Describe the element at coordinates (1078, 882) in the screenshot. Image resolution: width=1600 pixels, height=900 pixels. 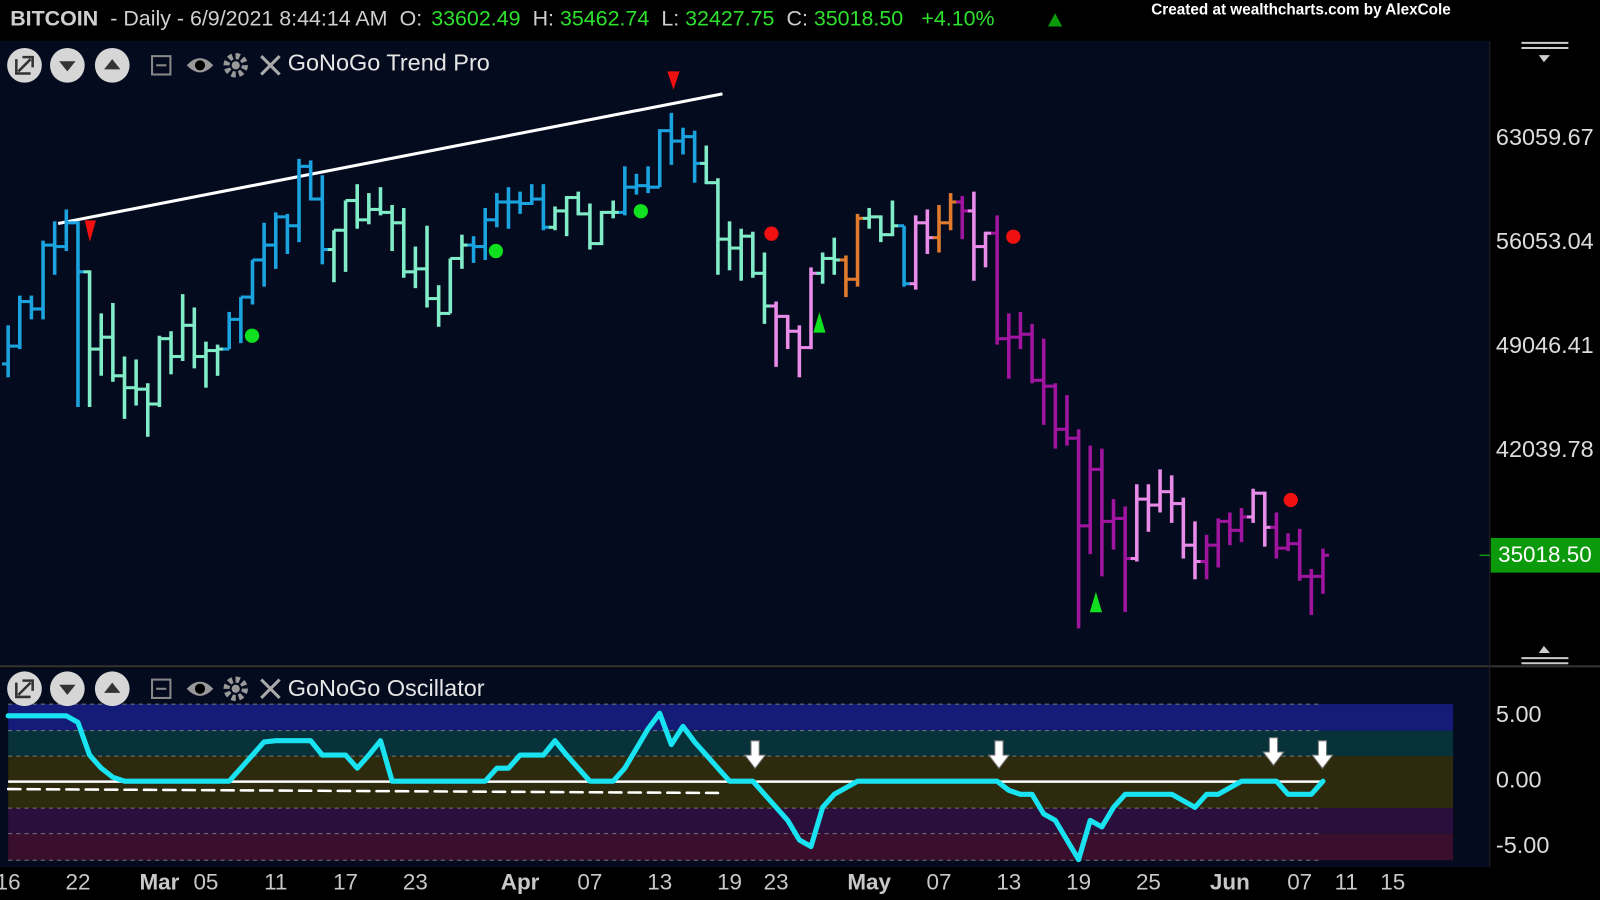
I see `x-tick-label: 19` at that location.